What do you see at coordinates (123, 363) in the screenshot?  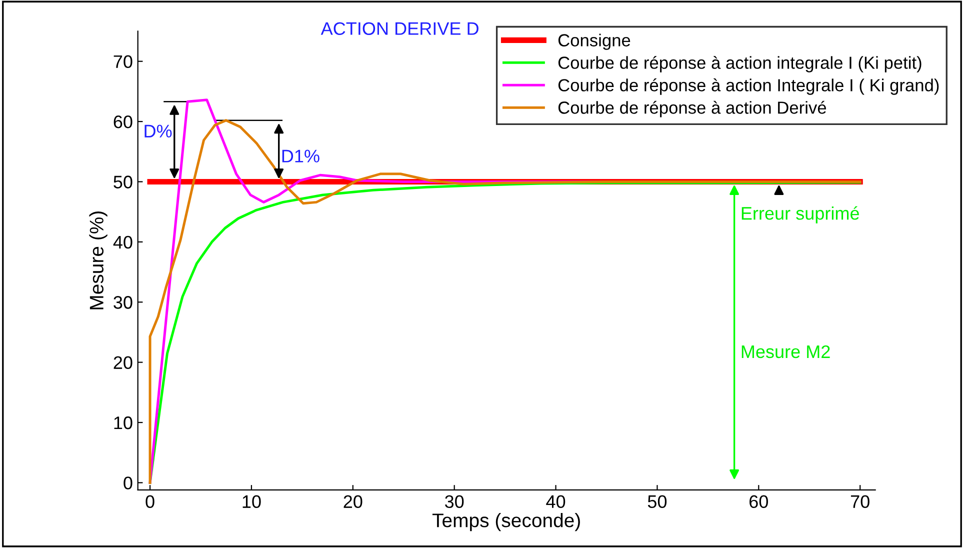 I see `y-tick-label: 20` at bounding box center [123, 363].